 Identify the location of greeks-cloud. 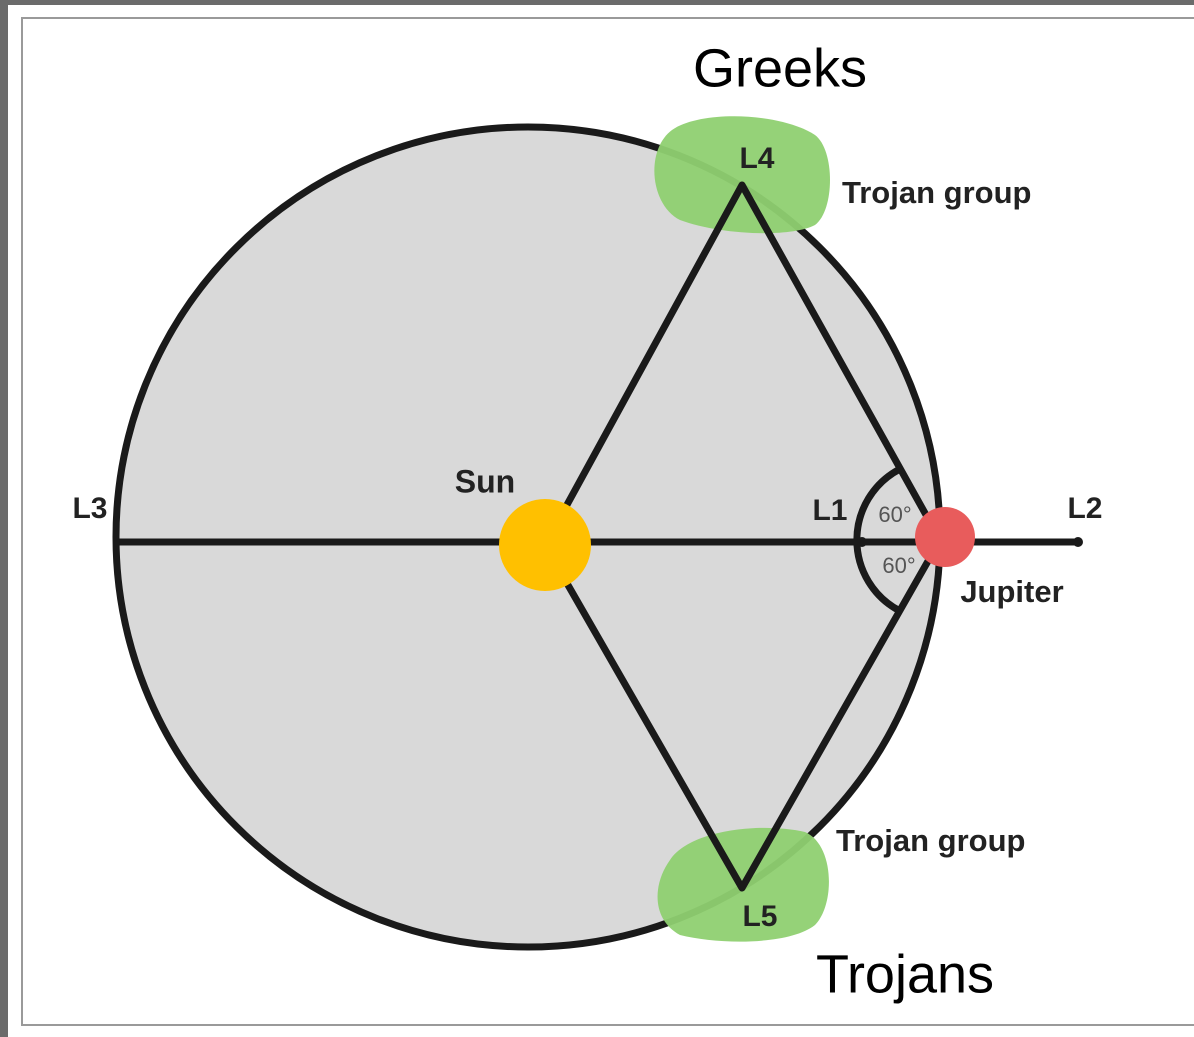
(742, 175).